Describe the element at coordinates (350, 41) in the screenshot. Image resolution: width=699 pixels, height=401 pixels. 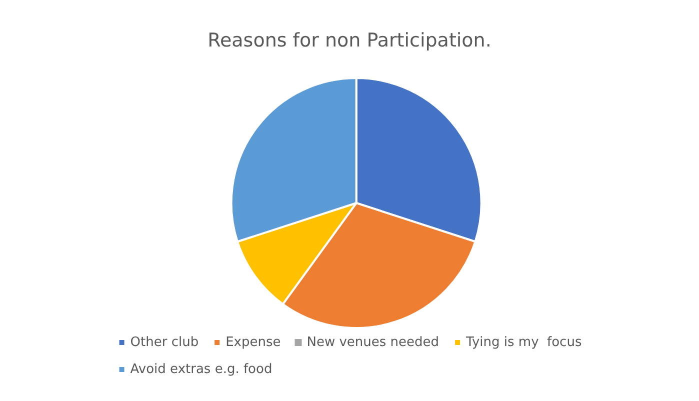
I see `chart-title: Reasons for non Participation.` at that location.